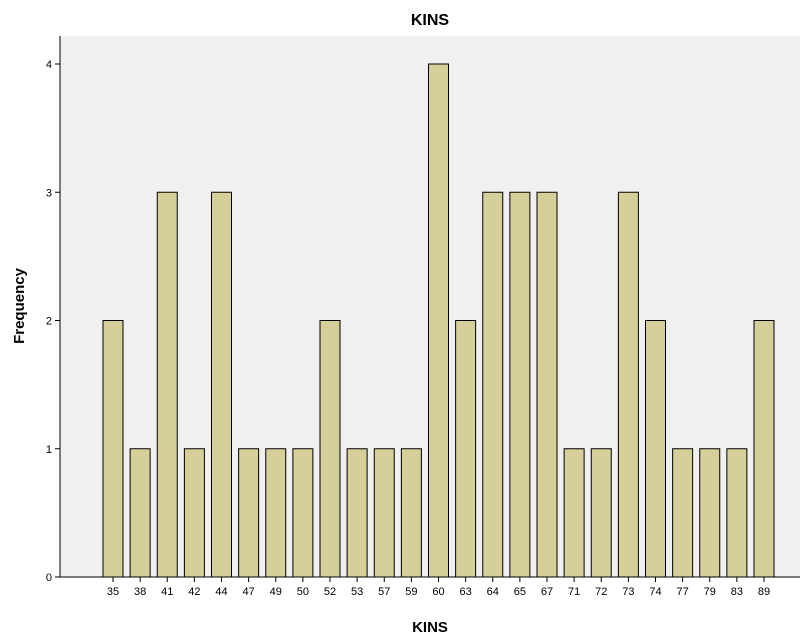 The width and height of the screenshot is (803, 641). Describe the element at coordinates (601, 592) in the screenshot. I see `x-tick-label-72: 72` at that location.